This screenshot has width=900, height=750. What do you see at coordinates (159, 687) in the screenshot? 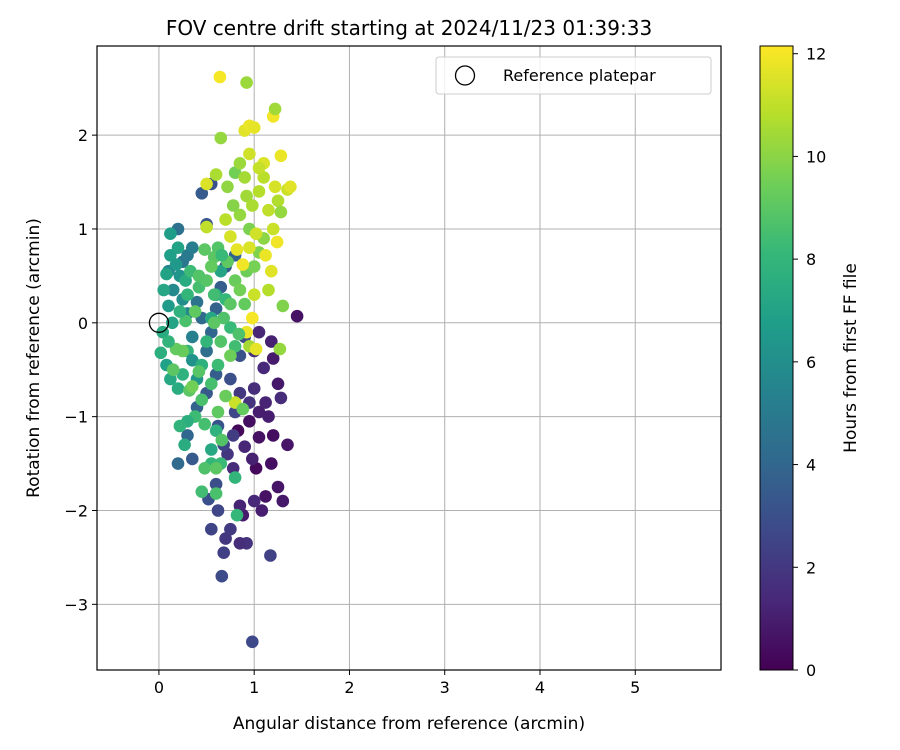
I see `x-tick-label: 0` at bounding box center [159, 687].